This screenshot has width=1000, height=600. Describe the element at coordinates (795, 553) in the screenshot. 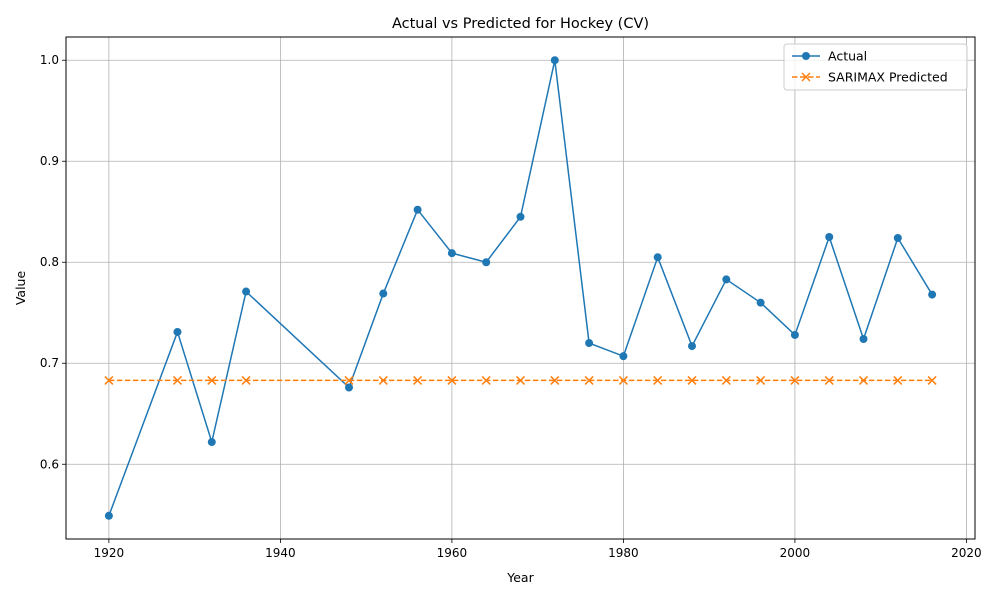

I see `x-tick-label: 2000` at that location.